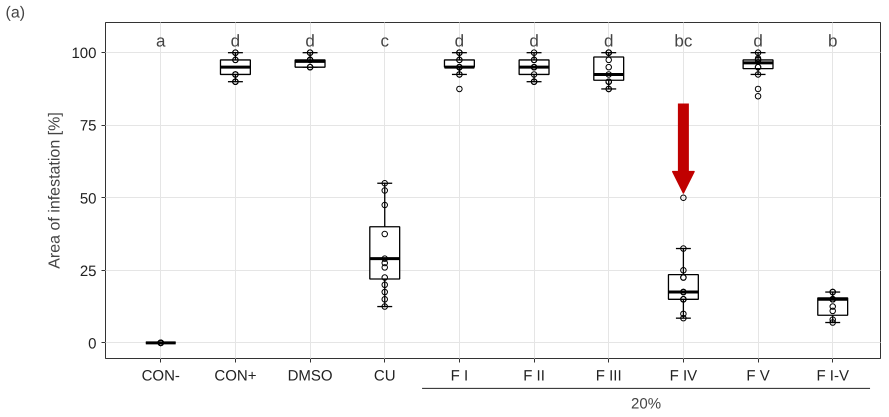 Image resolution: width=889 pixels, height=417 pixels. Describe the element at coordinates (161, 376) in the screenshot. I see `x-tick-label: CON-` at that location.